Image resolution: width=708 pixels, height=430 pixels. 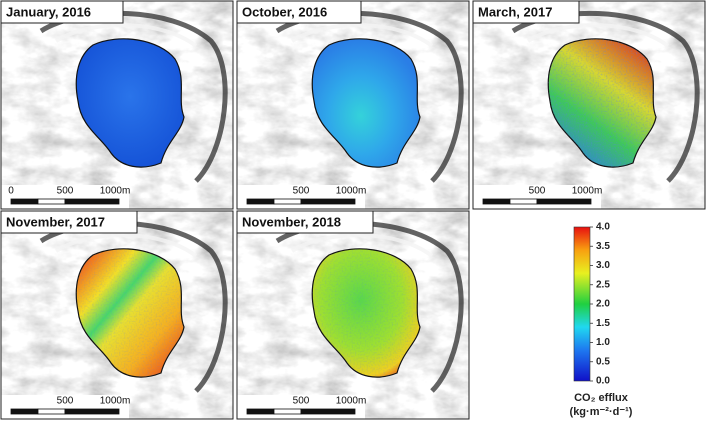 I want to click on colorbar-tick-label: 0.5, so click(x=603, y=361).